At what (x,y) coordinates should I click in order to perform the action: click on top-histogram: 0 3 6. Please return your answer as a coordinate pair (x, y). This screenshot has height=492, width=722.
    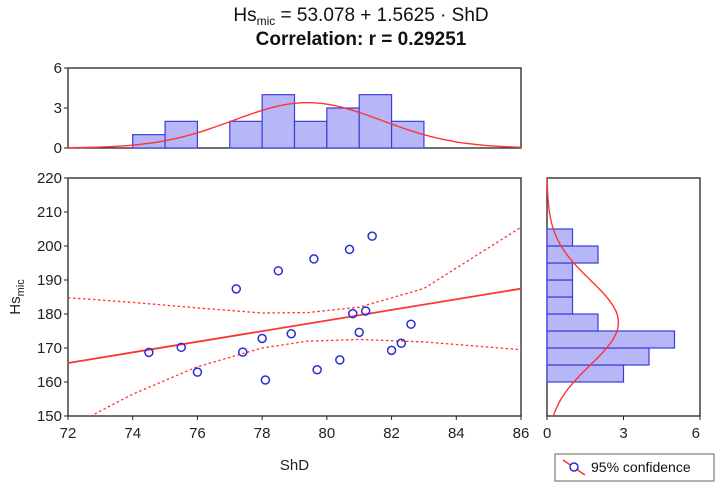
    Looking at the image, I should click on (288, 108).